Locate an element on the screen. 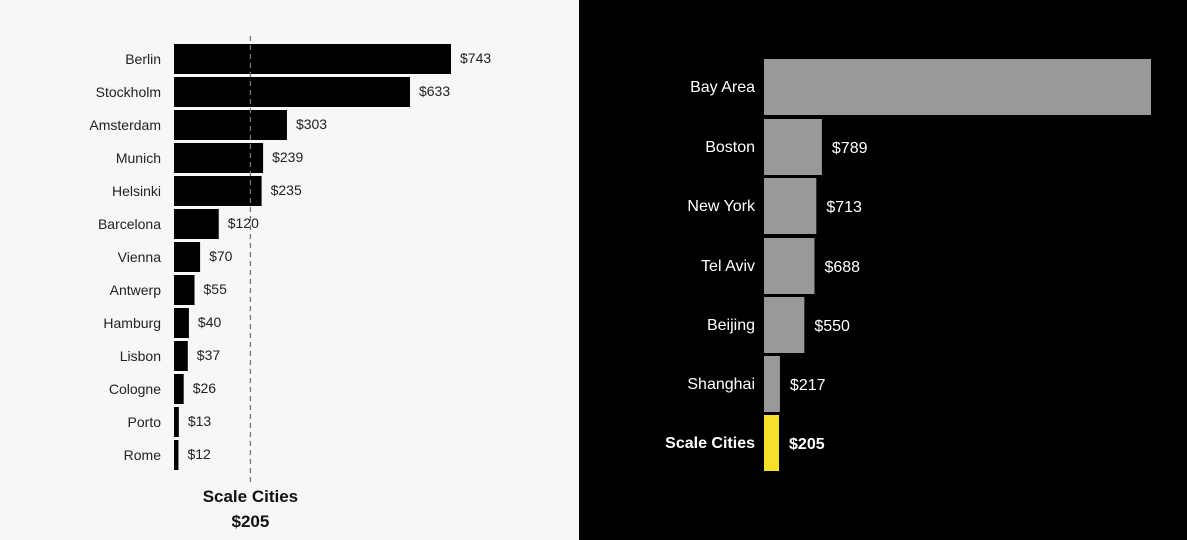  value-label-barcelona: $120 is located at coordinates (243, 223).